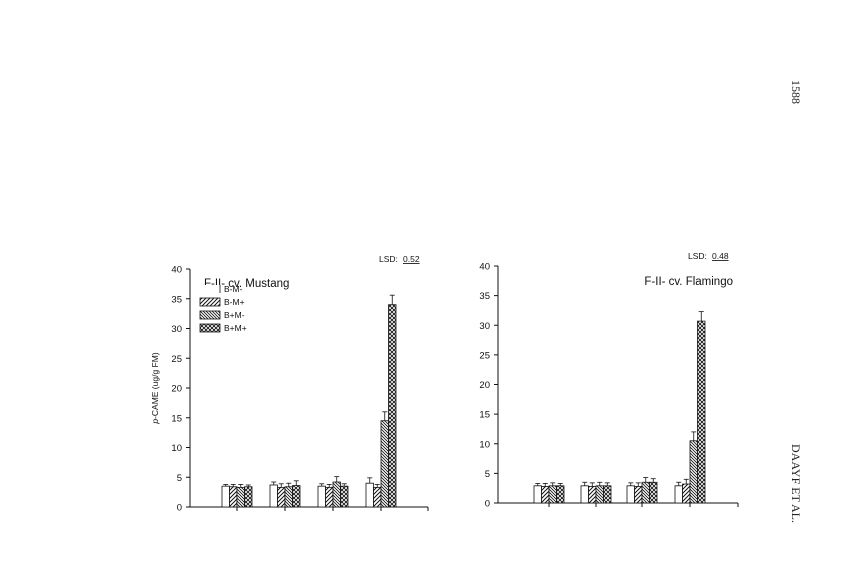 This screenshot has width=864, height=576. What do you see at coordinates (720, 256) in the screenshot?
I see `lsd-value: 0.48` at bounding box center [720, 256].